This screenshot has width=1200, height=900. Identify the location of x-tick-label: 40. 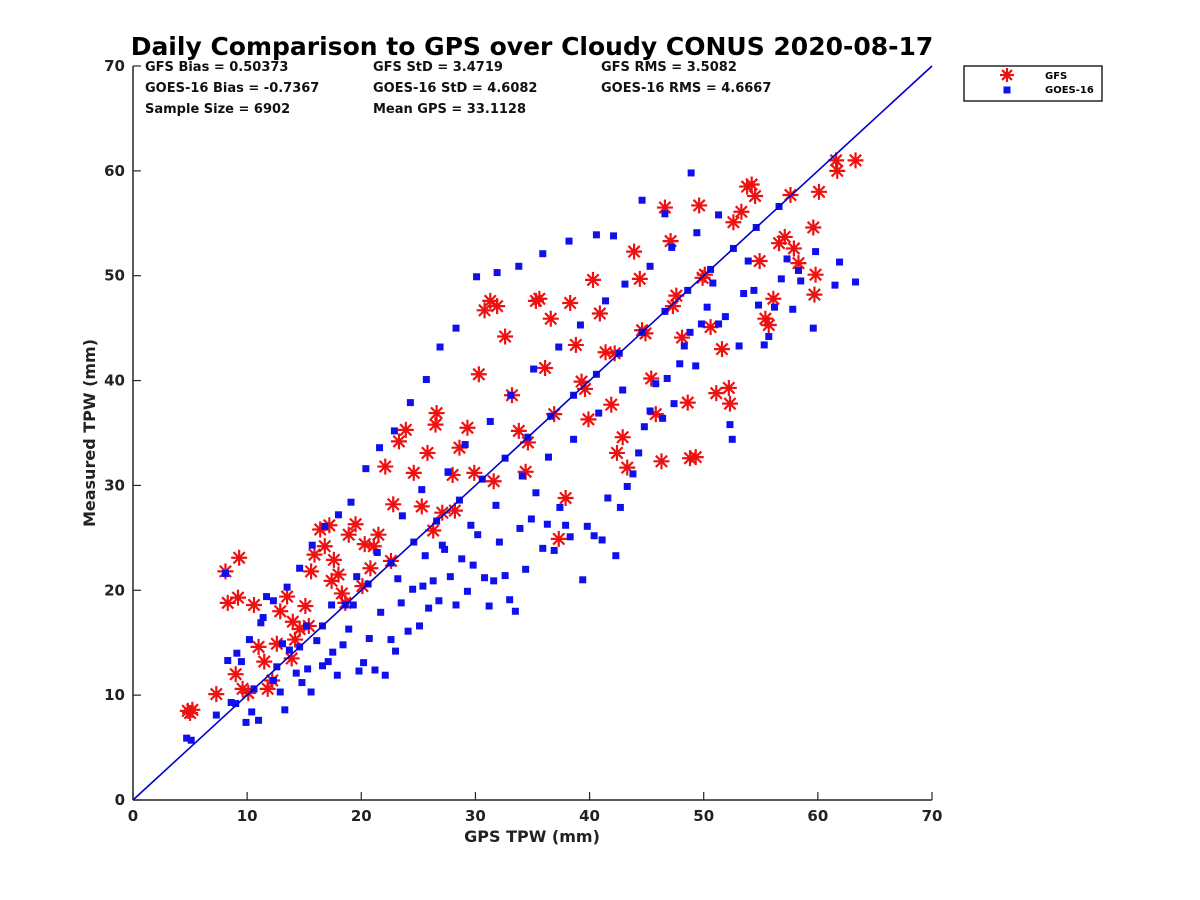
(589, 816).